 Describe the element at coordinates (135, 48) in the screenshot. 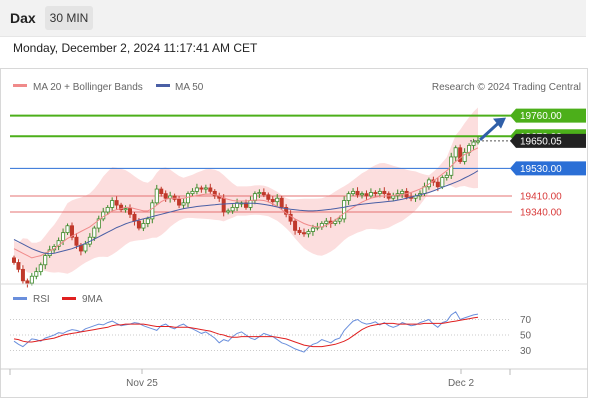

I see `timestamp: Monday, December 2, 2024 11:17:41 AM CET` at that location.